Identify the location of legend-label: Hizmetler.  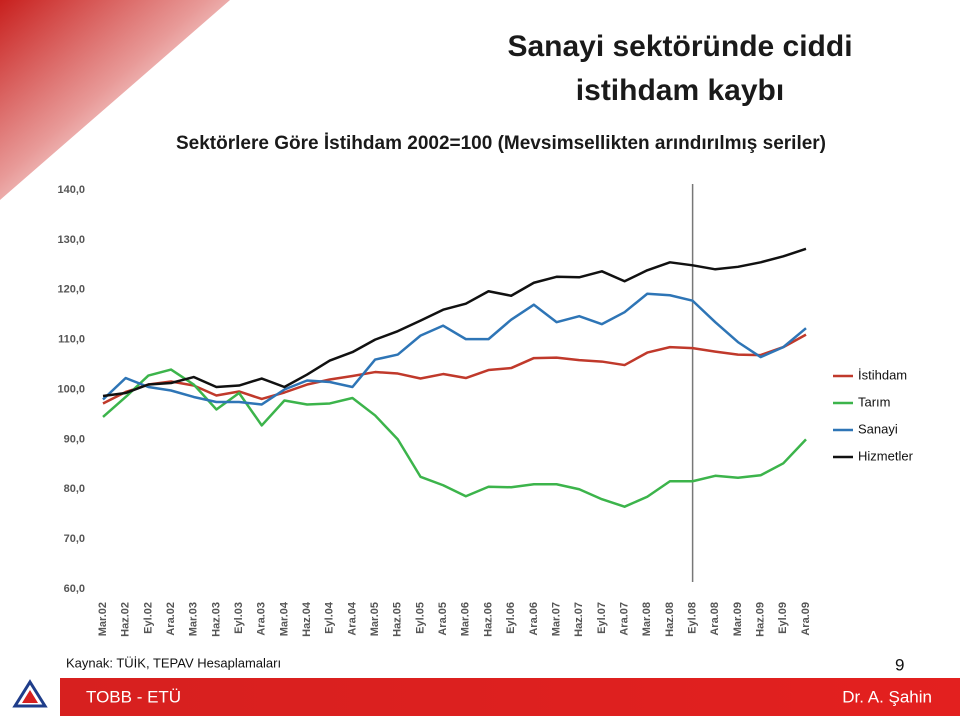
(886, 455).